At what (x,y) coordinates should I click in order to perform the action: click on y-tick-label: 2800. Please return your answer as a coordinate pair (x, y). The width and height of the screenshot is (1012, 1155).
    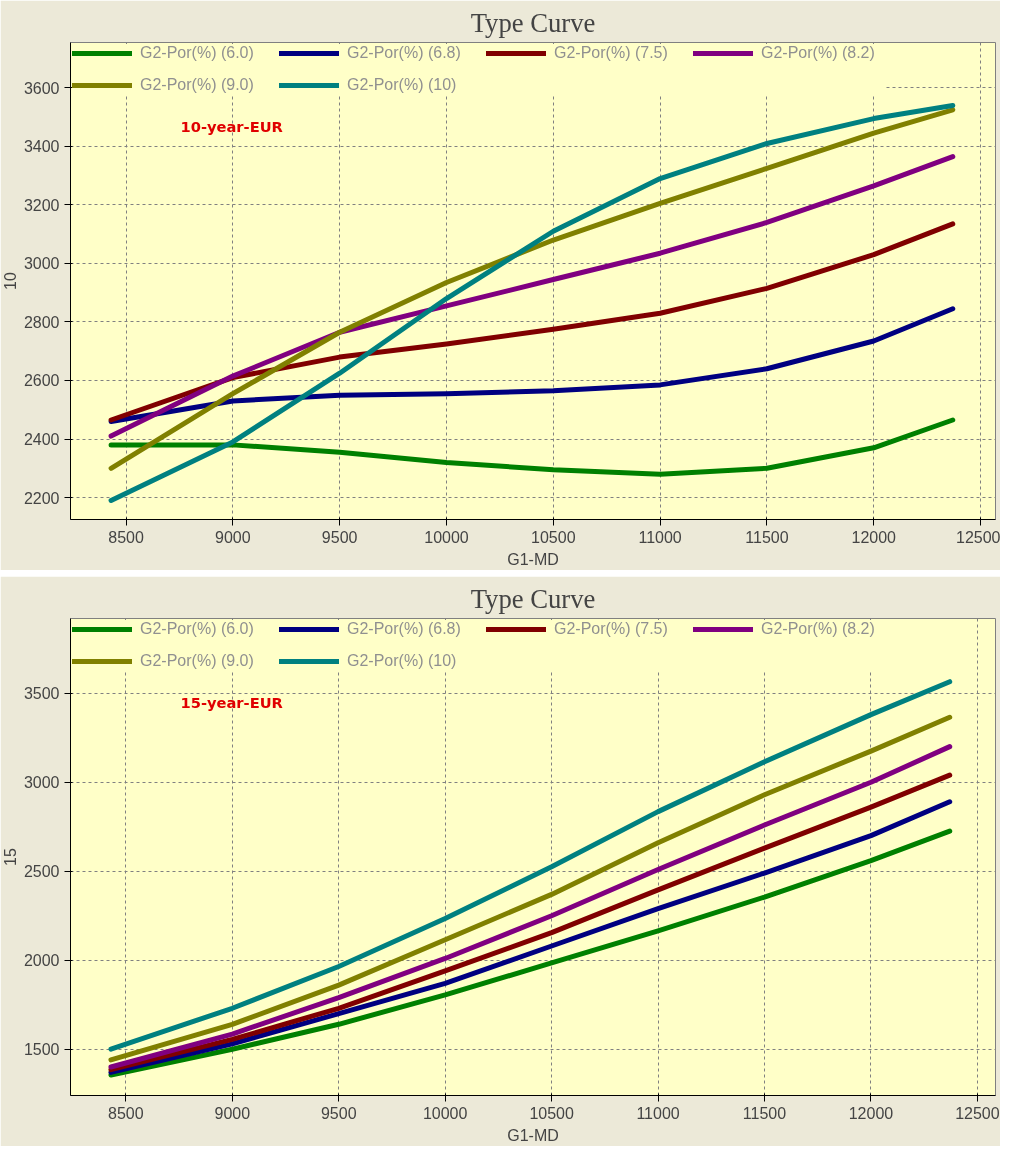
    Looking at the image, I should click on (41, 322).